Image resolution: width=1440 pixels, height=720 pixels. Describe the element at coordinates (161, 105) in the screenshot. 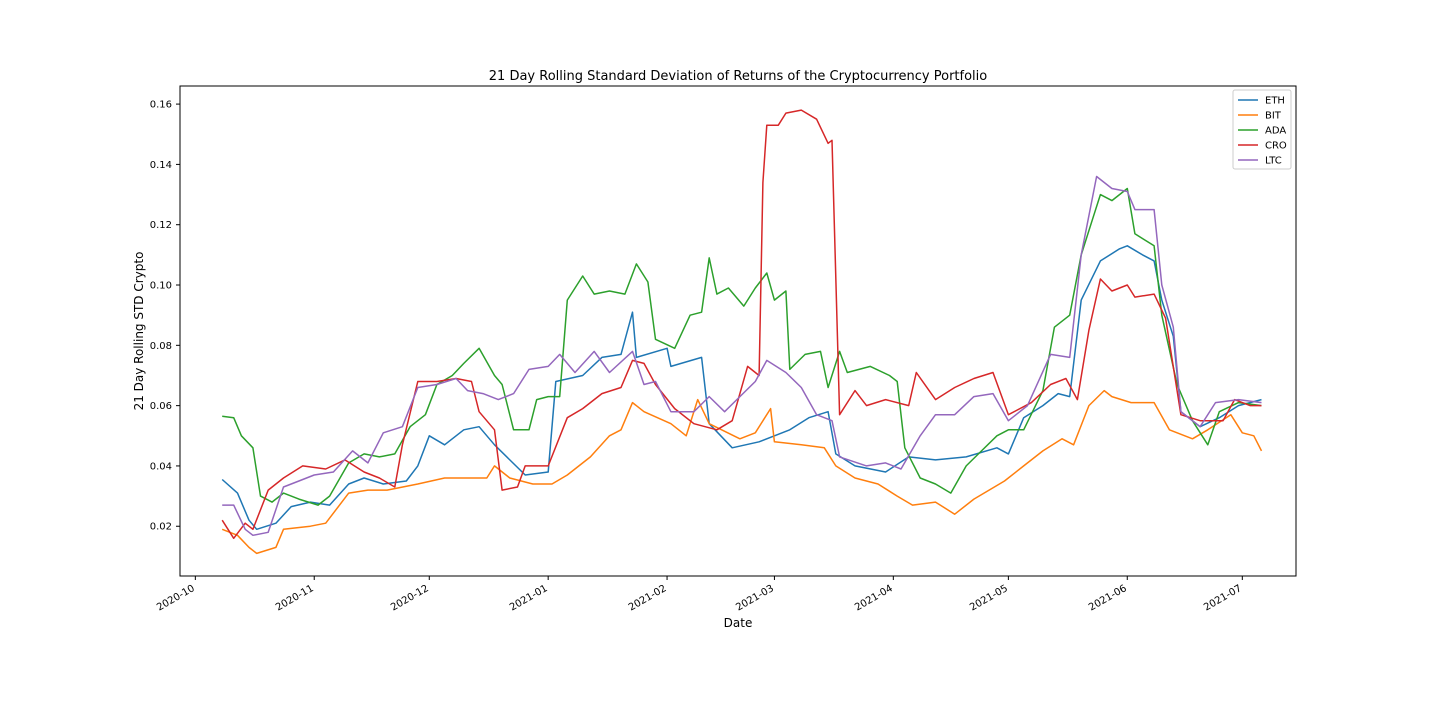

I see `y-tick-label: 0.16` at that location.